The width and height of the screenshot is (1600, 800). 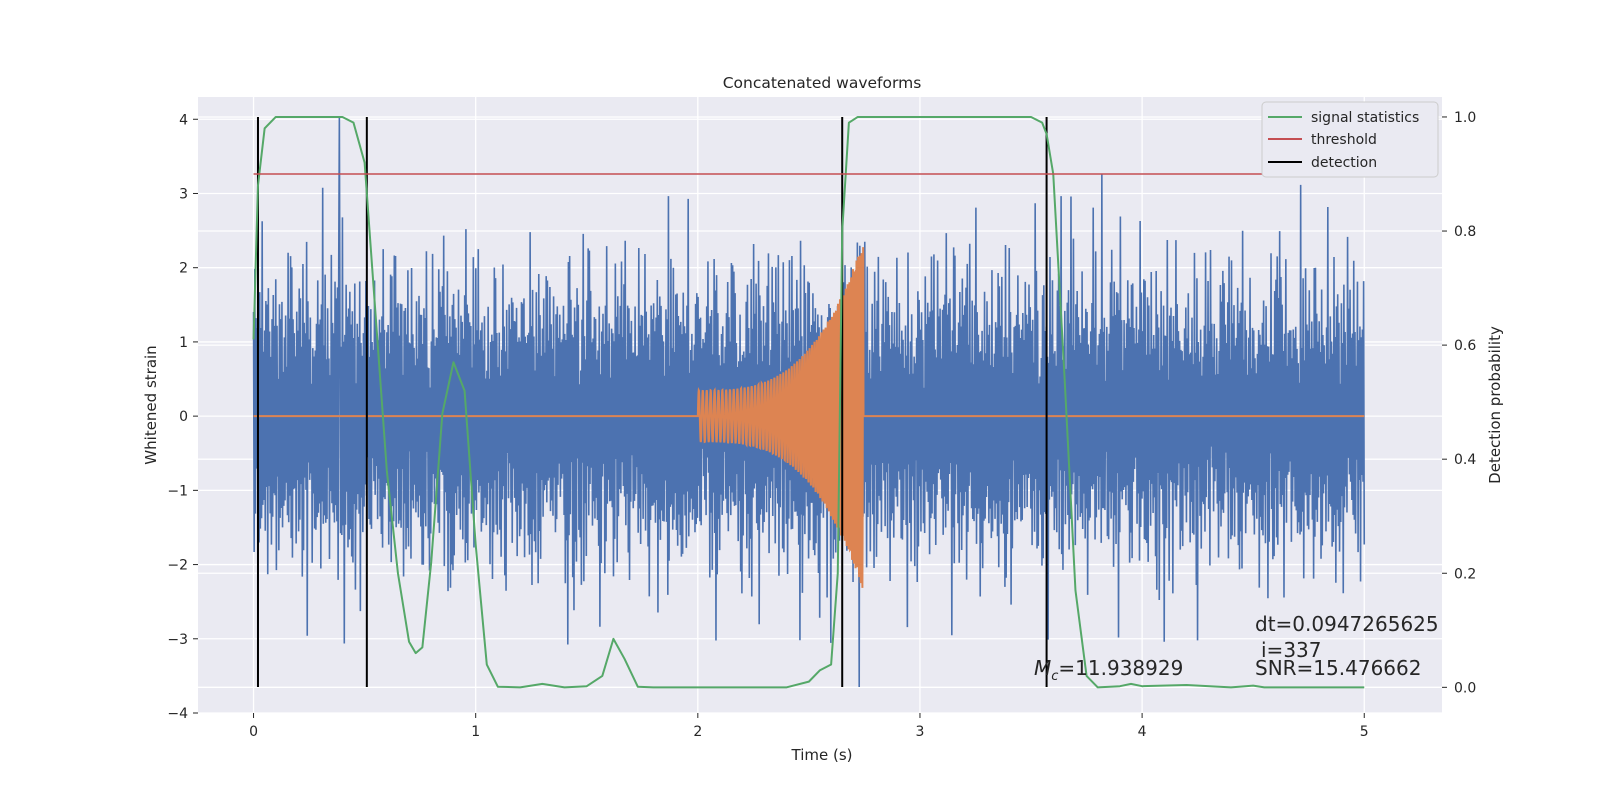 I want to click on y-tick-label-left: 0, so click(x=183, y=417).